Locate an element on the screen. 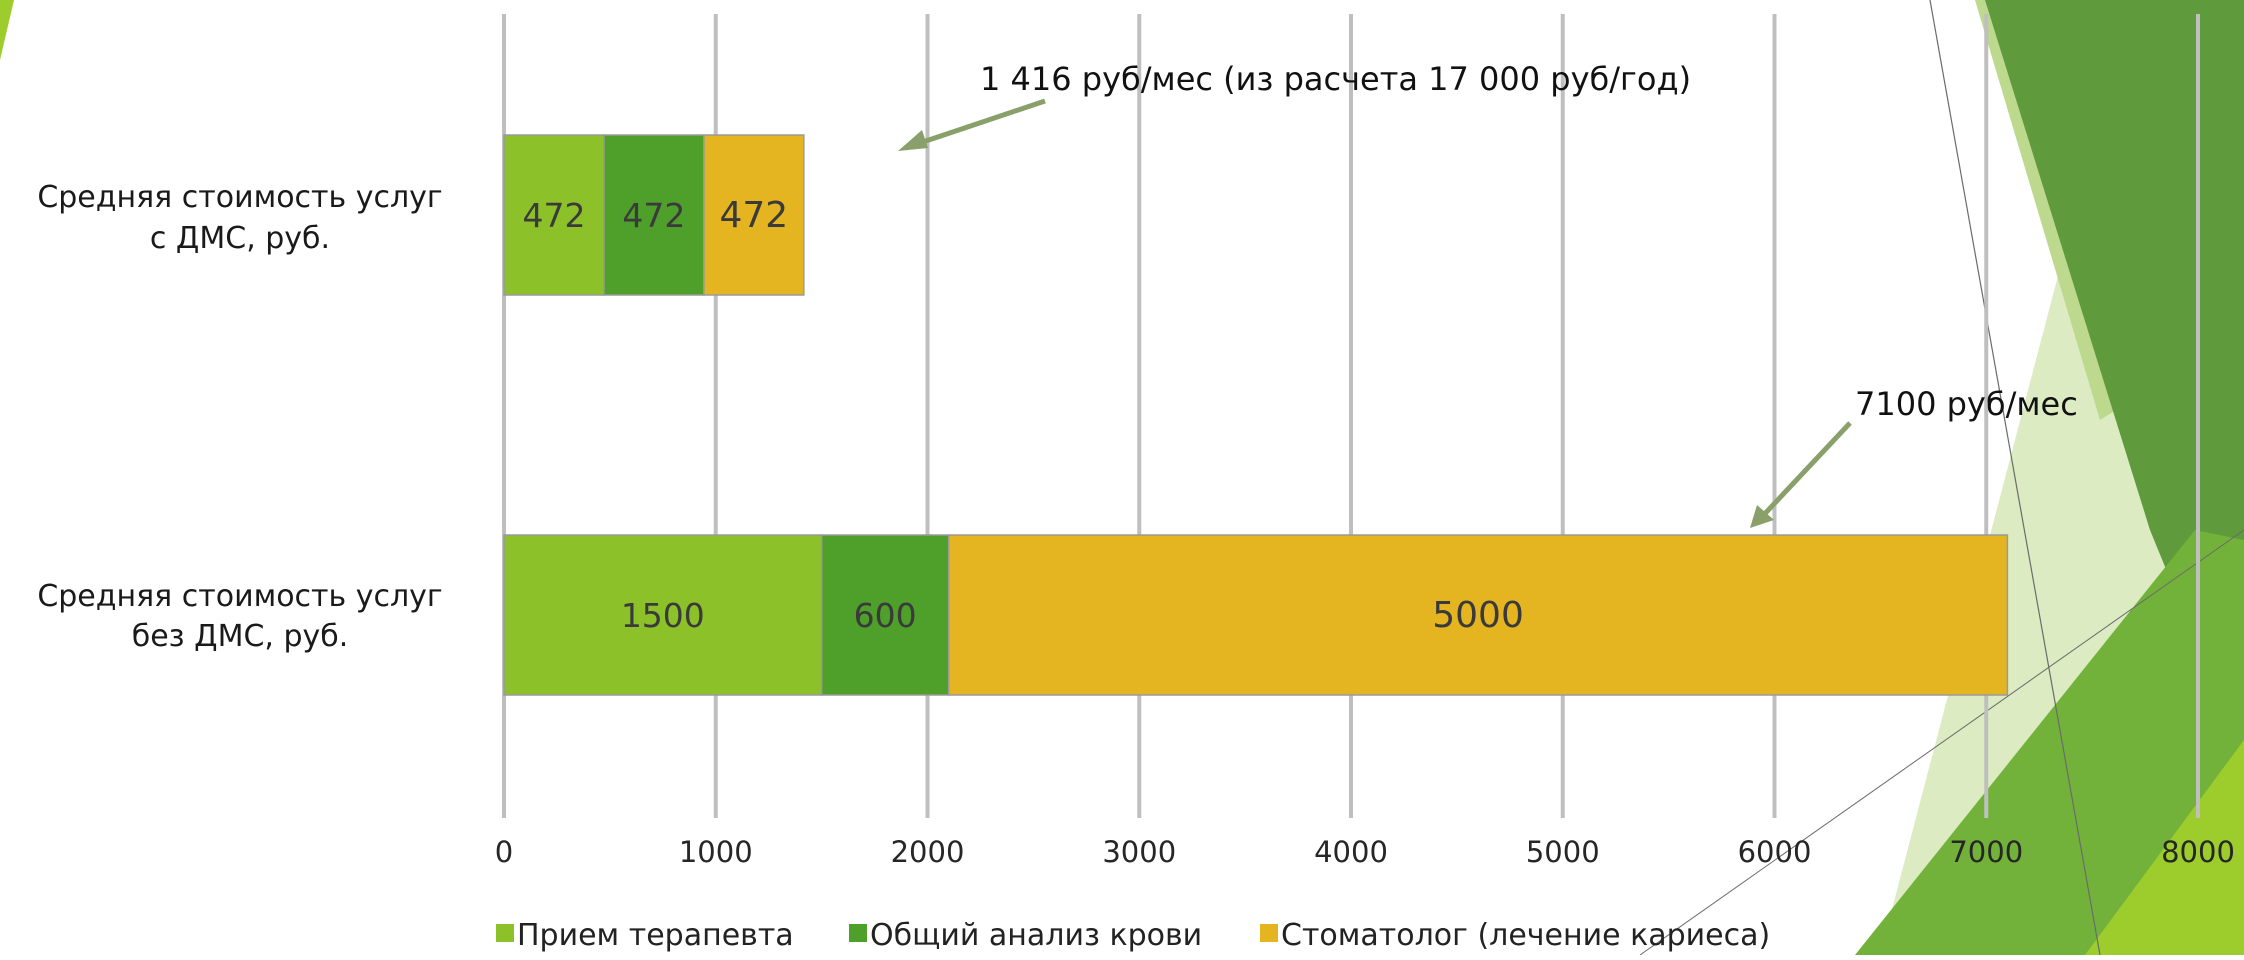 This screenshot has height=960, width=2244. deco-lime-triangle is located at coordinates (2164, 847).